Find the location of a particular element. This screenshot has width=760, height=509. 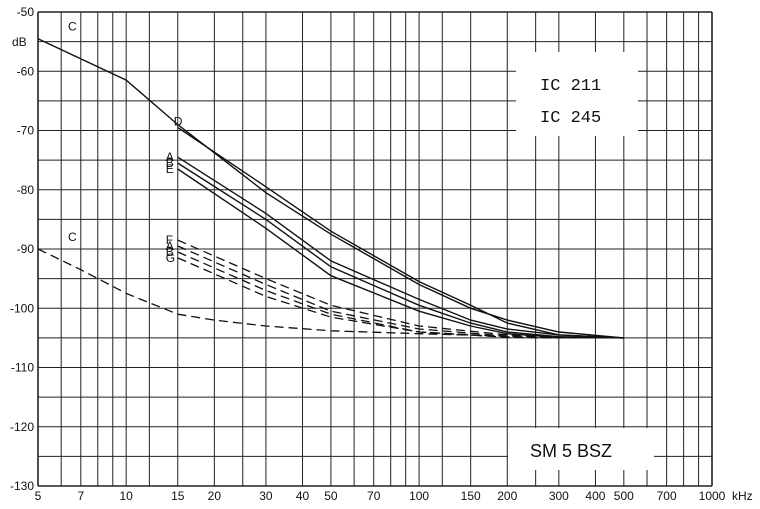

x-tick-label: 1000 is located at coordinates (712, 496).